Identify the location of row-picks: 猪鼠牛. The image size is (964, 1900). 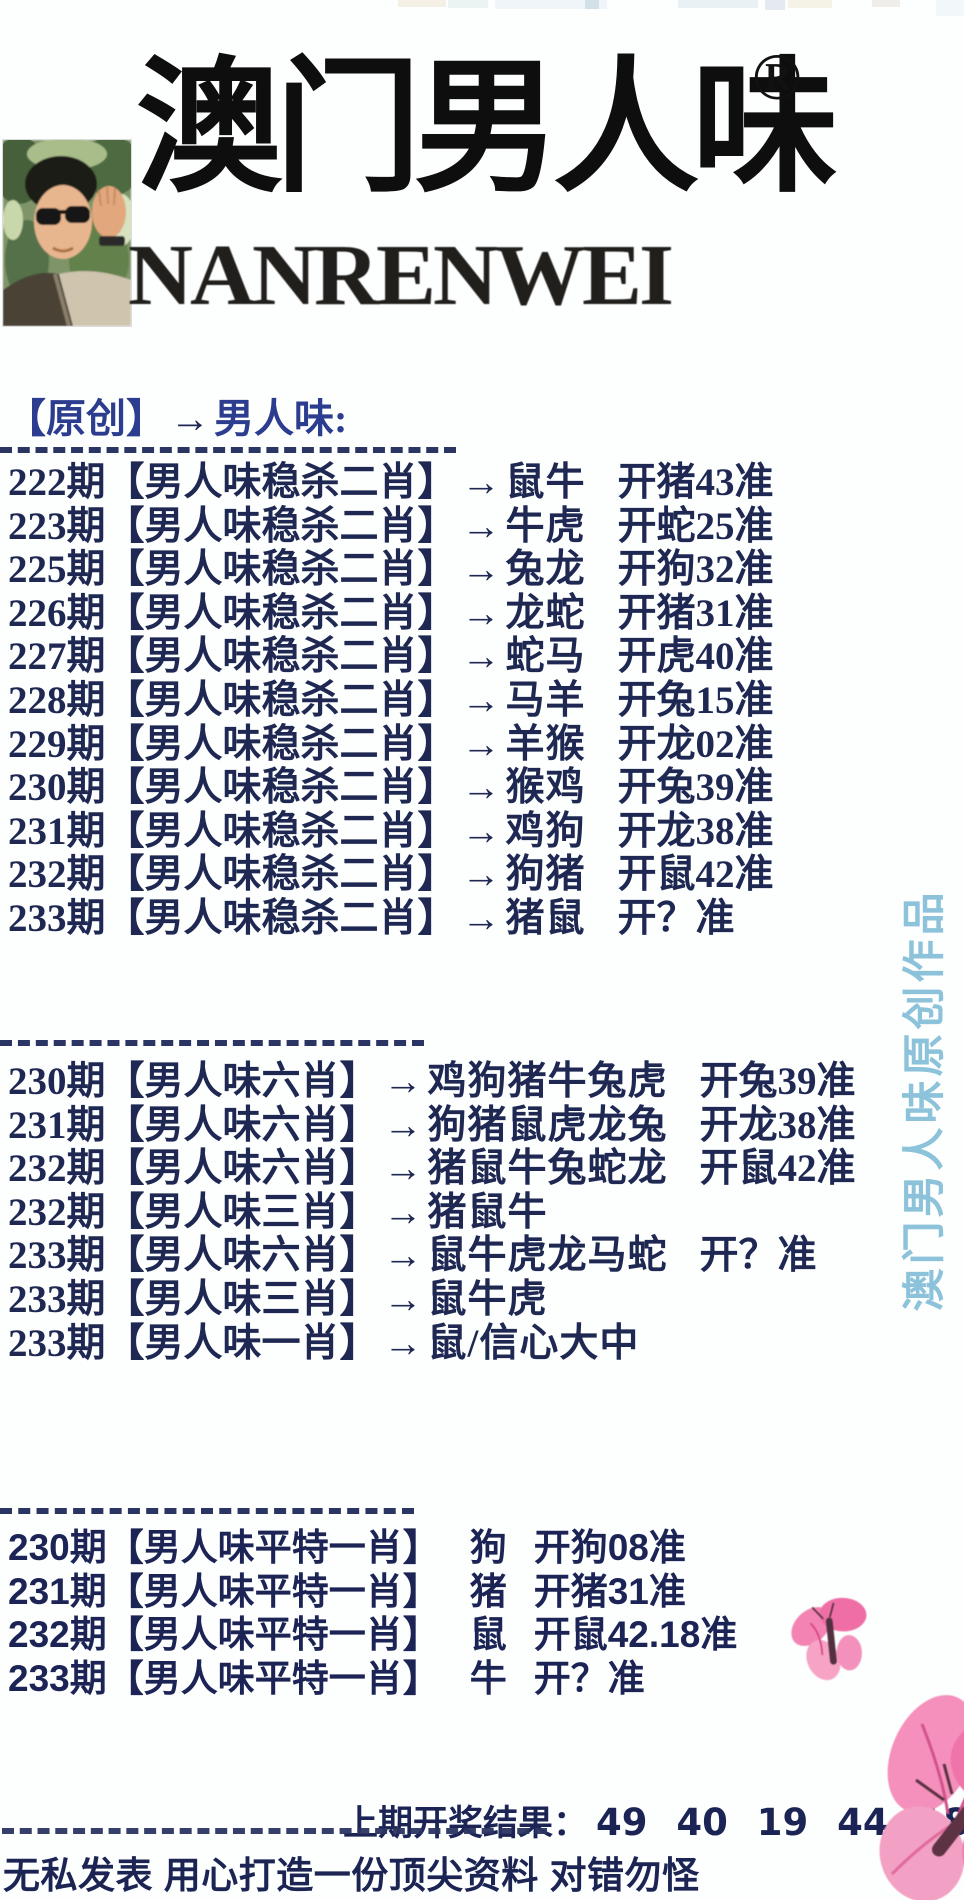
(487, 1212).